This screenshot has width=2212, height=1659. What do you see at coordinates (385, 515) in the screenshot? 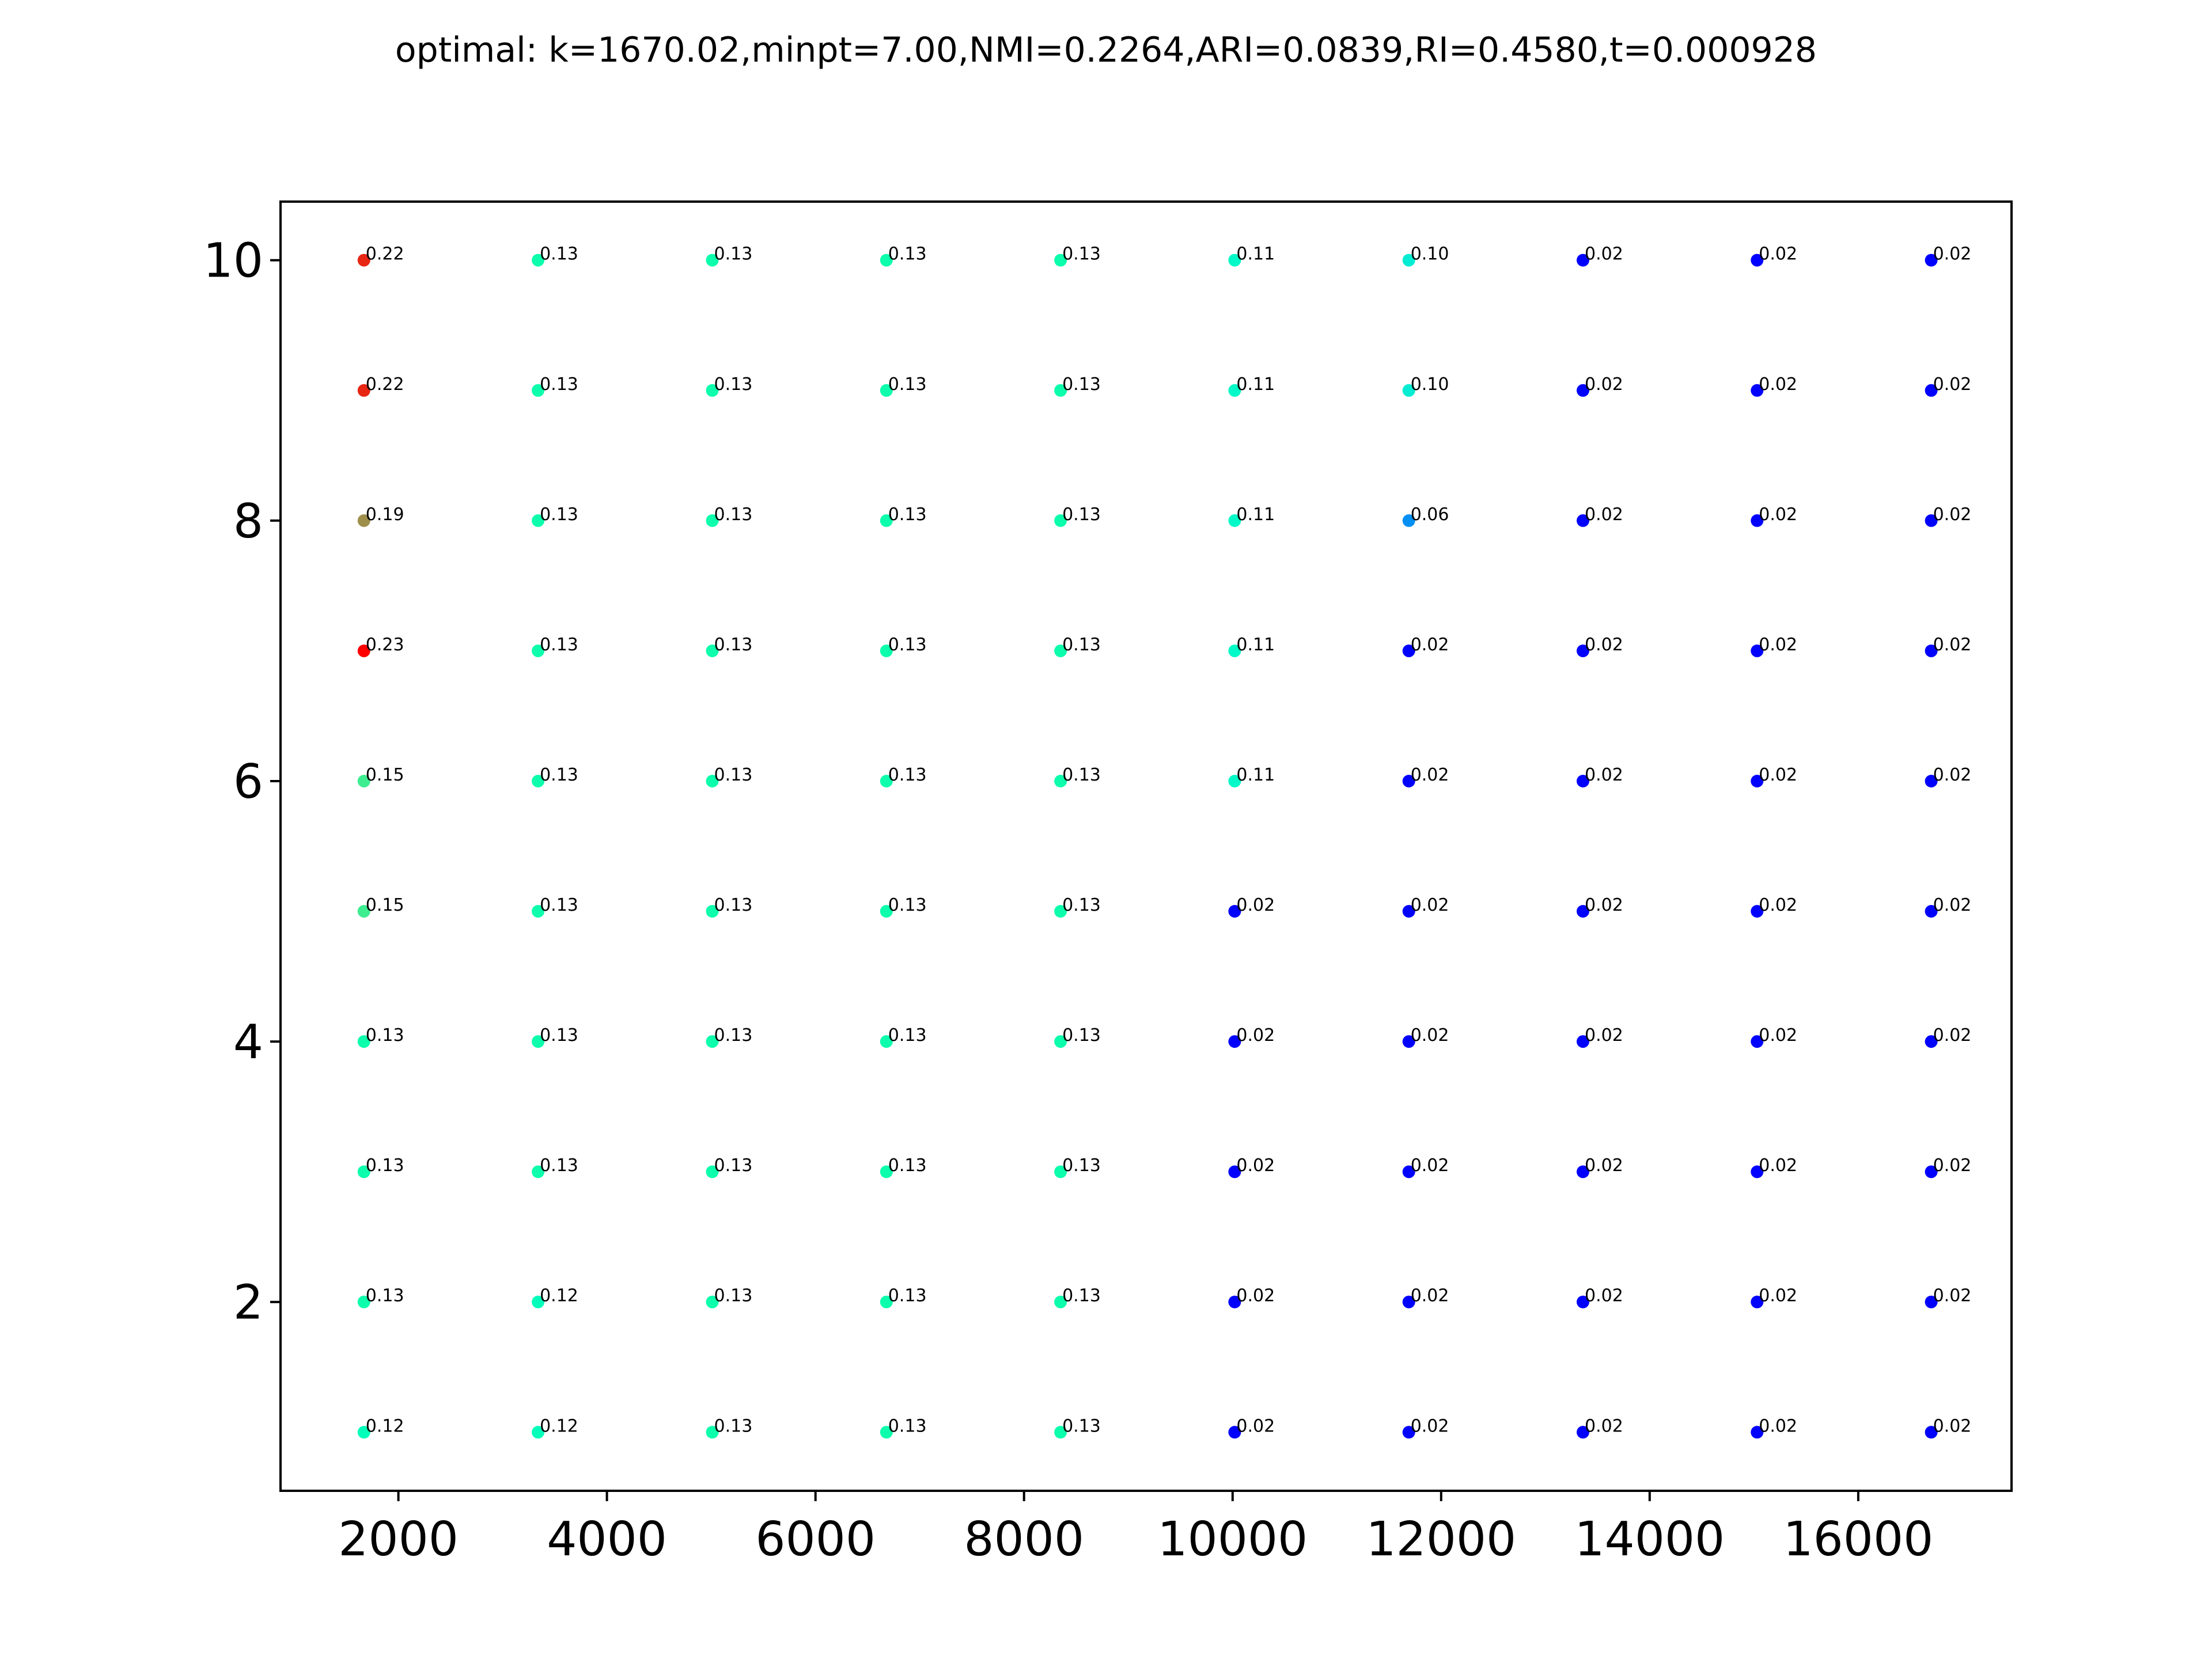
I see `data-label: 0.19` at bounding box center [385, 515].